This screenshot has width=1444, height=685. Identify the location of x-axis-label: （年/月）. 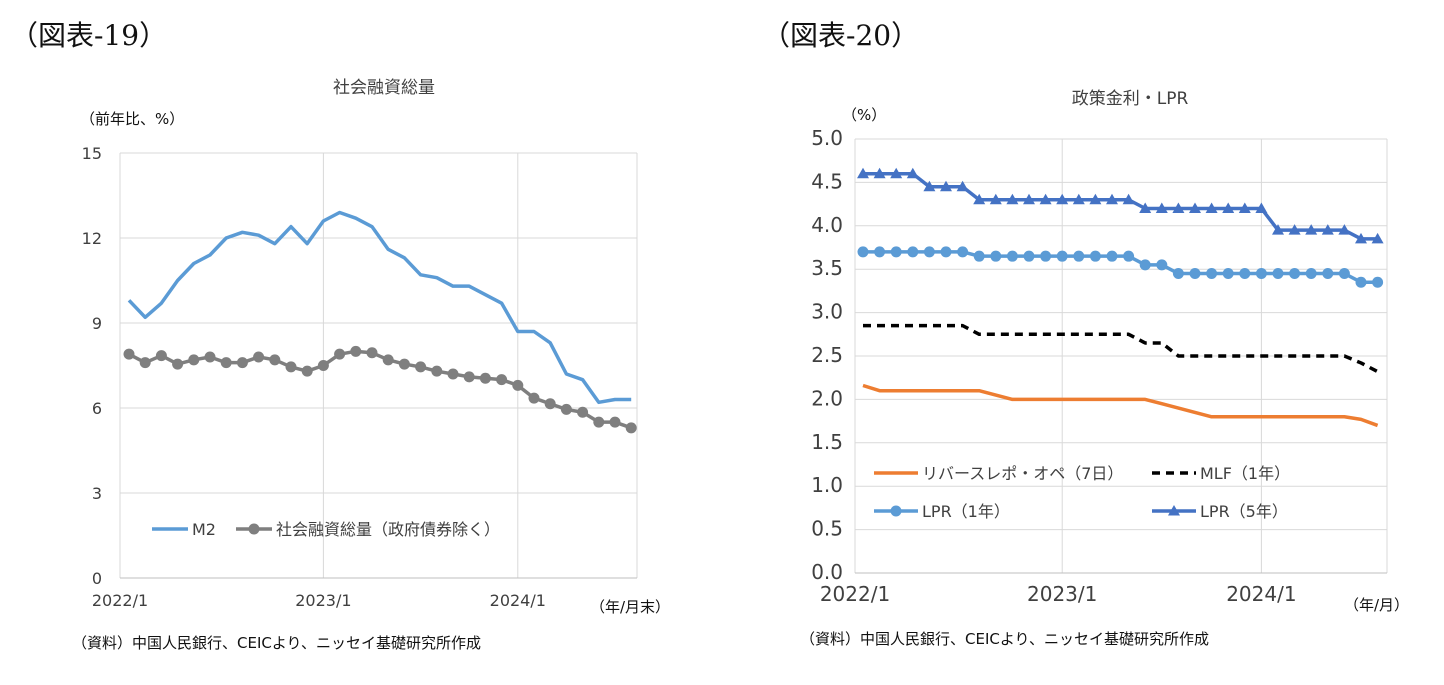
(1376, 605).